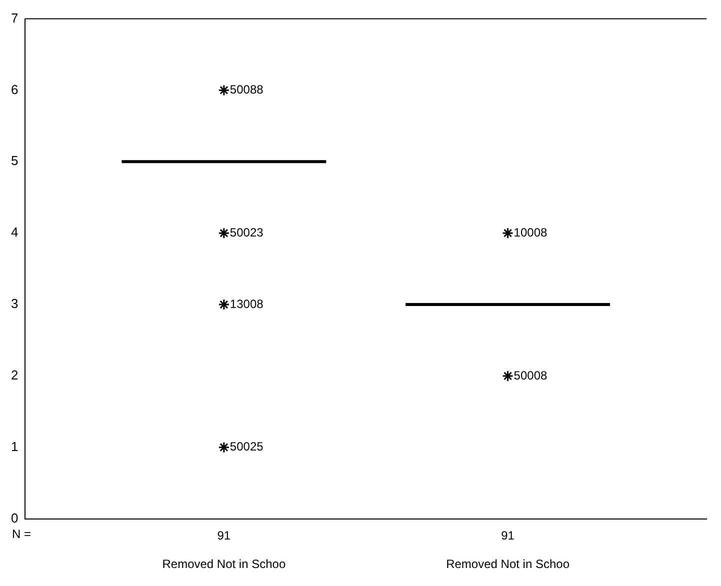  Describe the element at coordinates (14, 375) in the screenshot. I see `y-tick-label: 2` at that location.